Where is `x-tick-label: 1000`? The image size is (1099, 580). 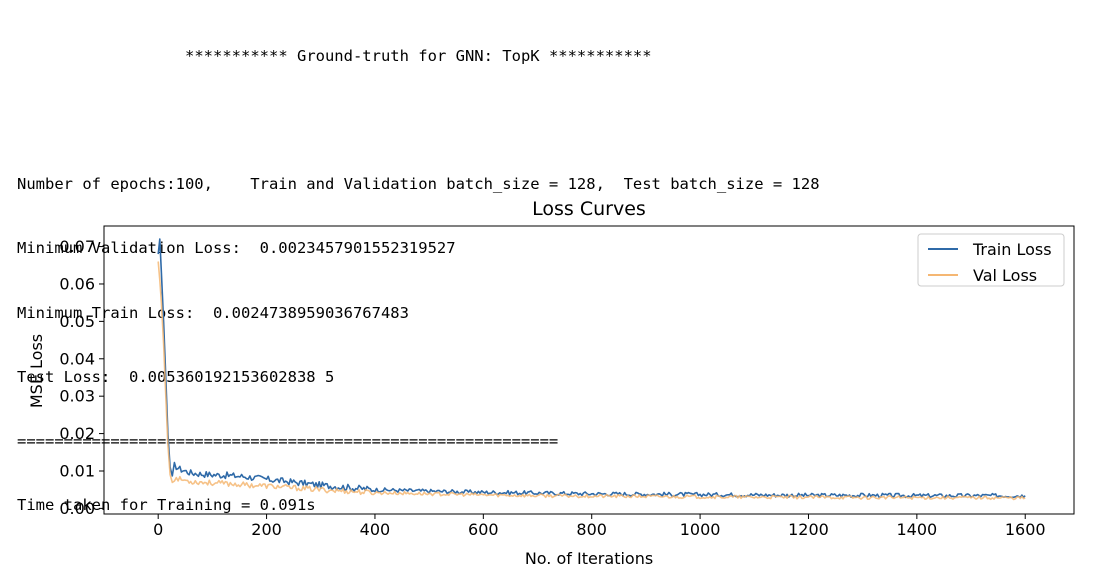 x-tick-label: 1000 is located at coordinates (700, 529).